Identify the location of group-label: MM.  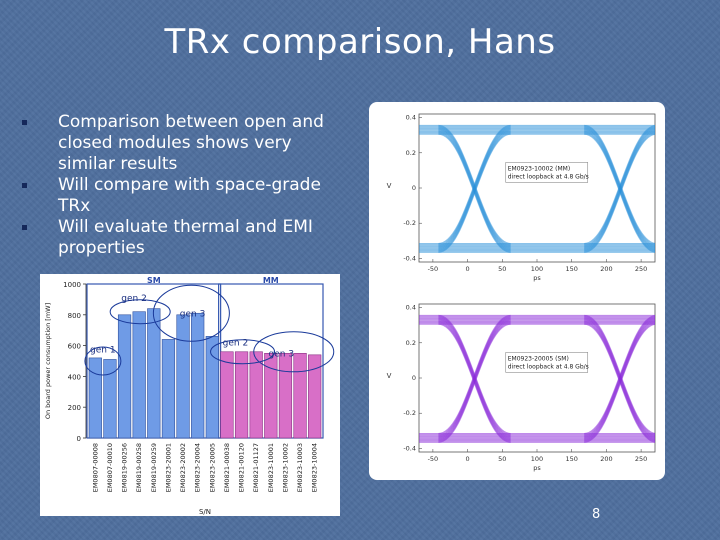
(271, 280).